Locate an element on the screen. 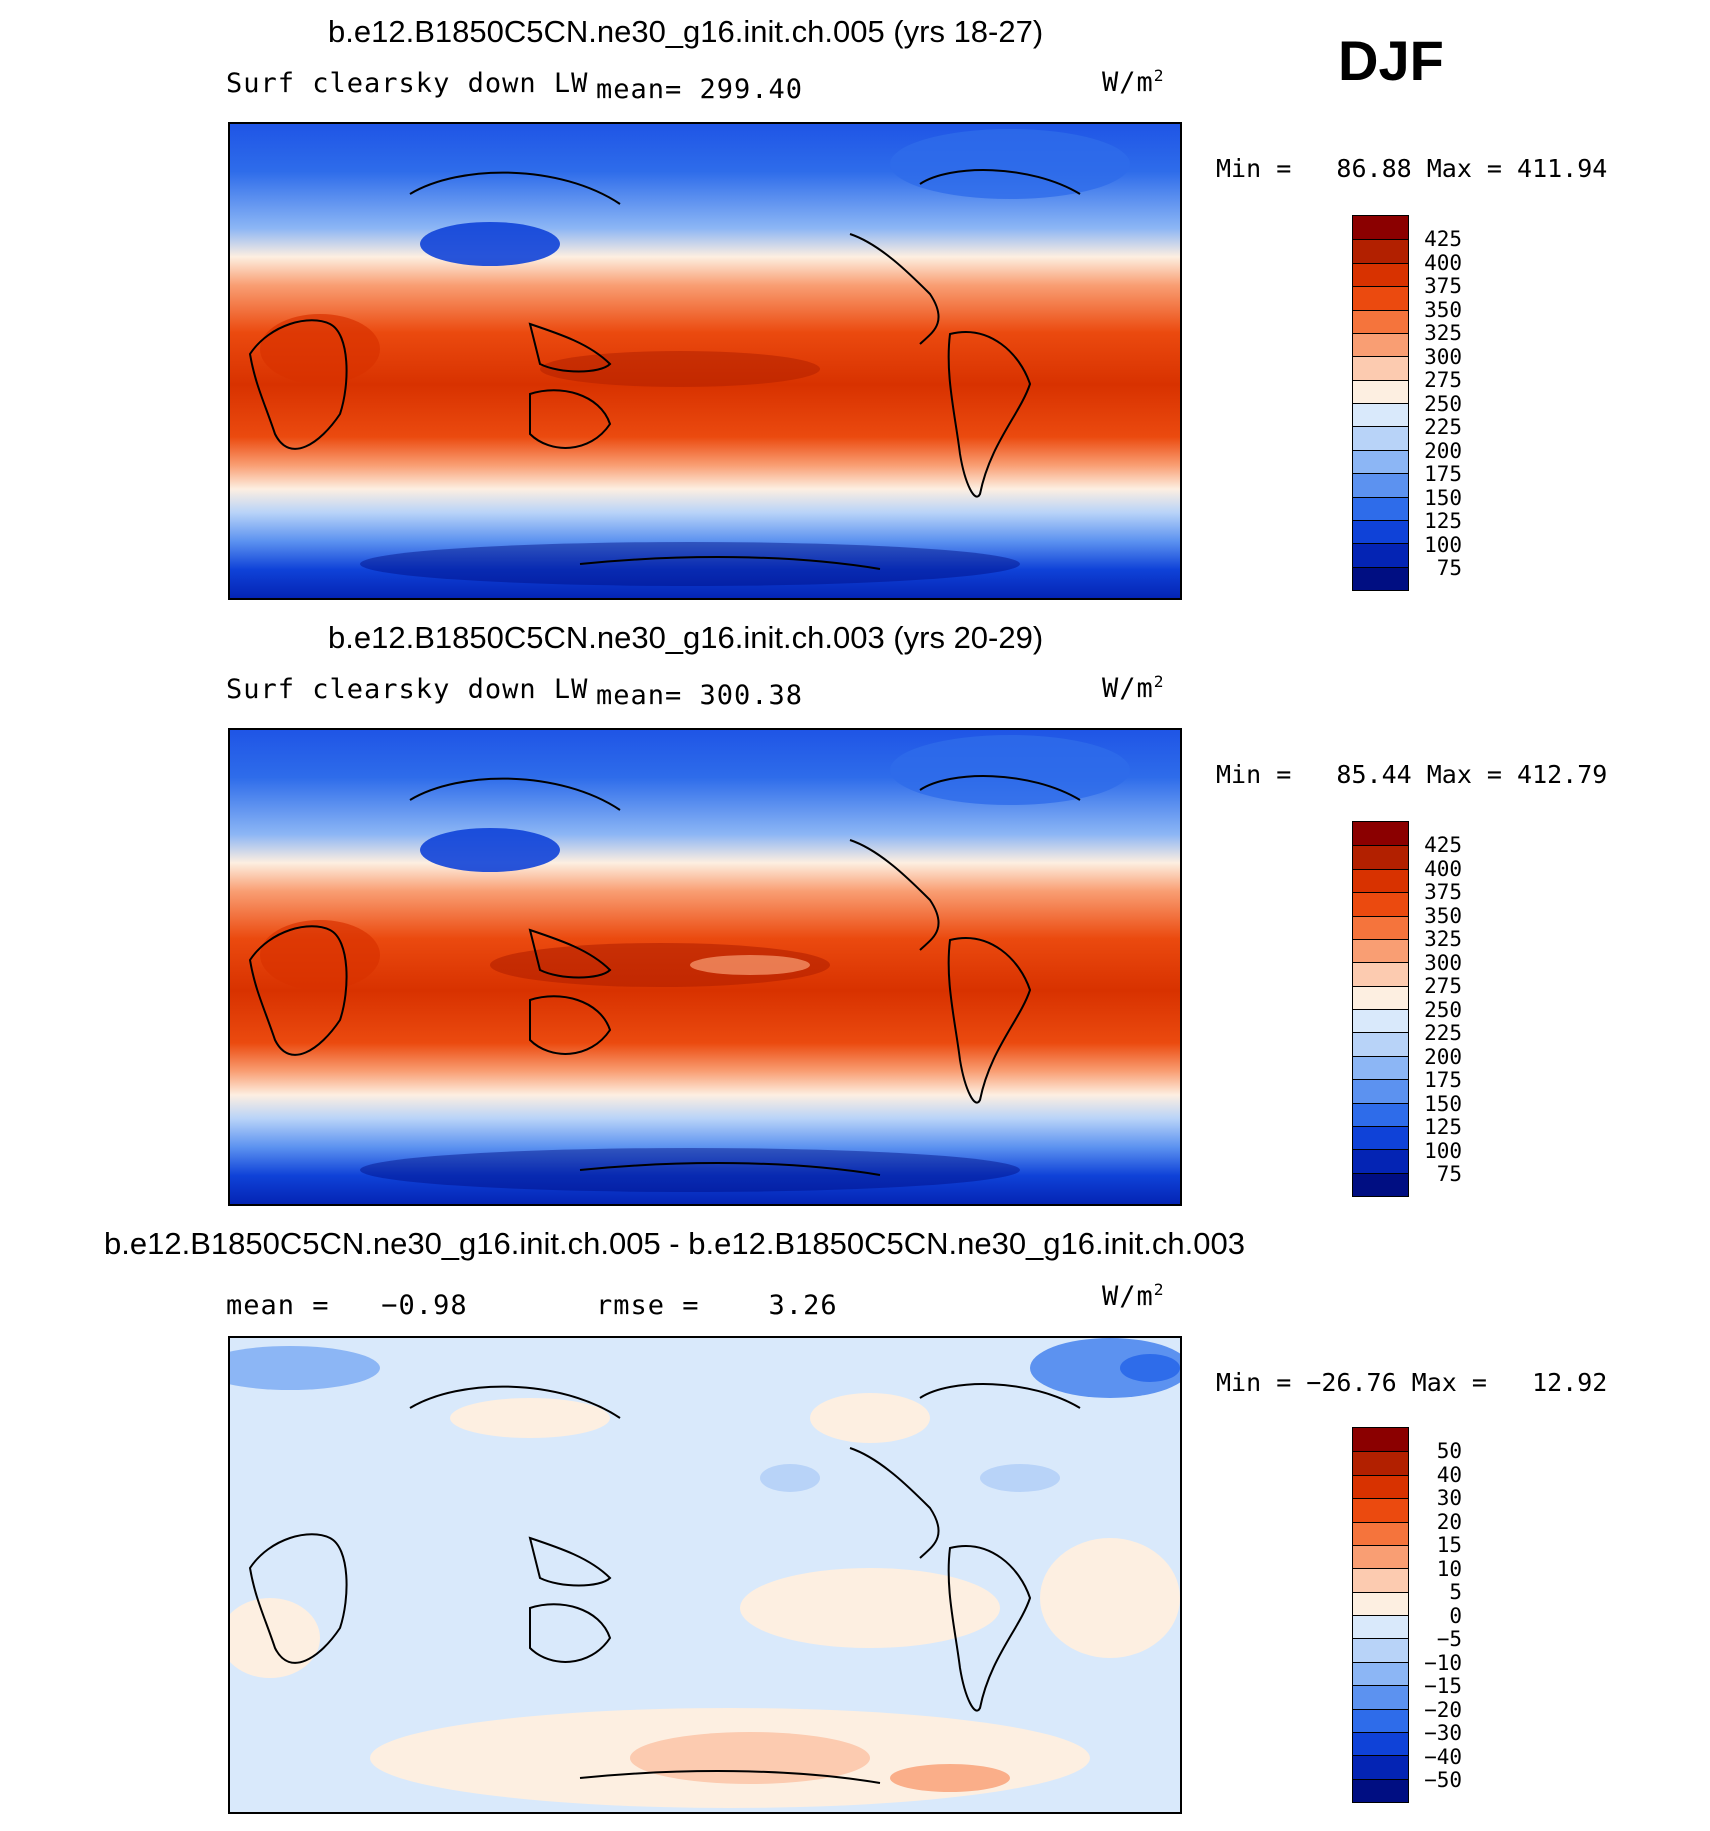 This screenshot has width=1710, height=1831. panel-1-minmax: Min = 86.88 Max = 411.94 is located at coordinates (1412, 168).